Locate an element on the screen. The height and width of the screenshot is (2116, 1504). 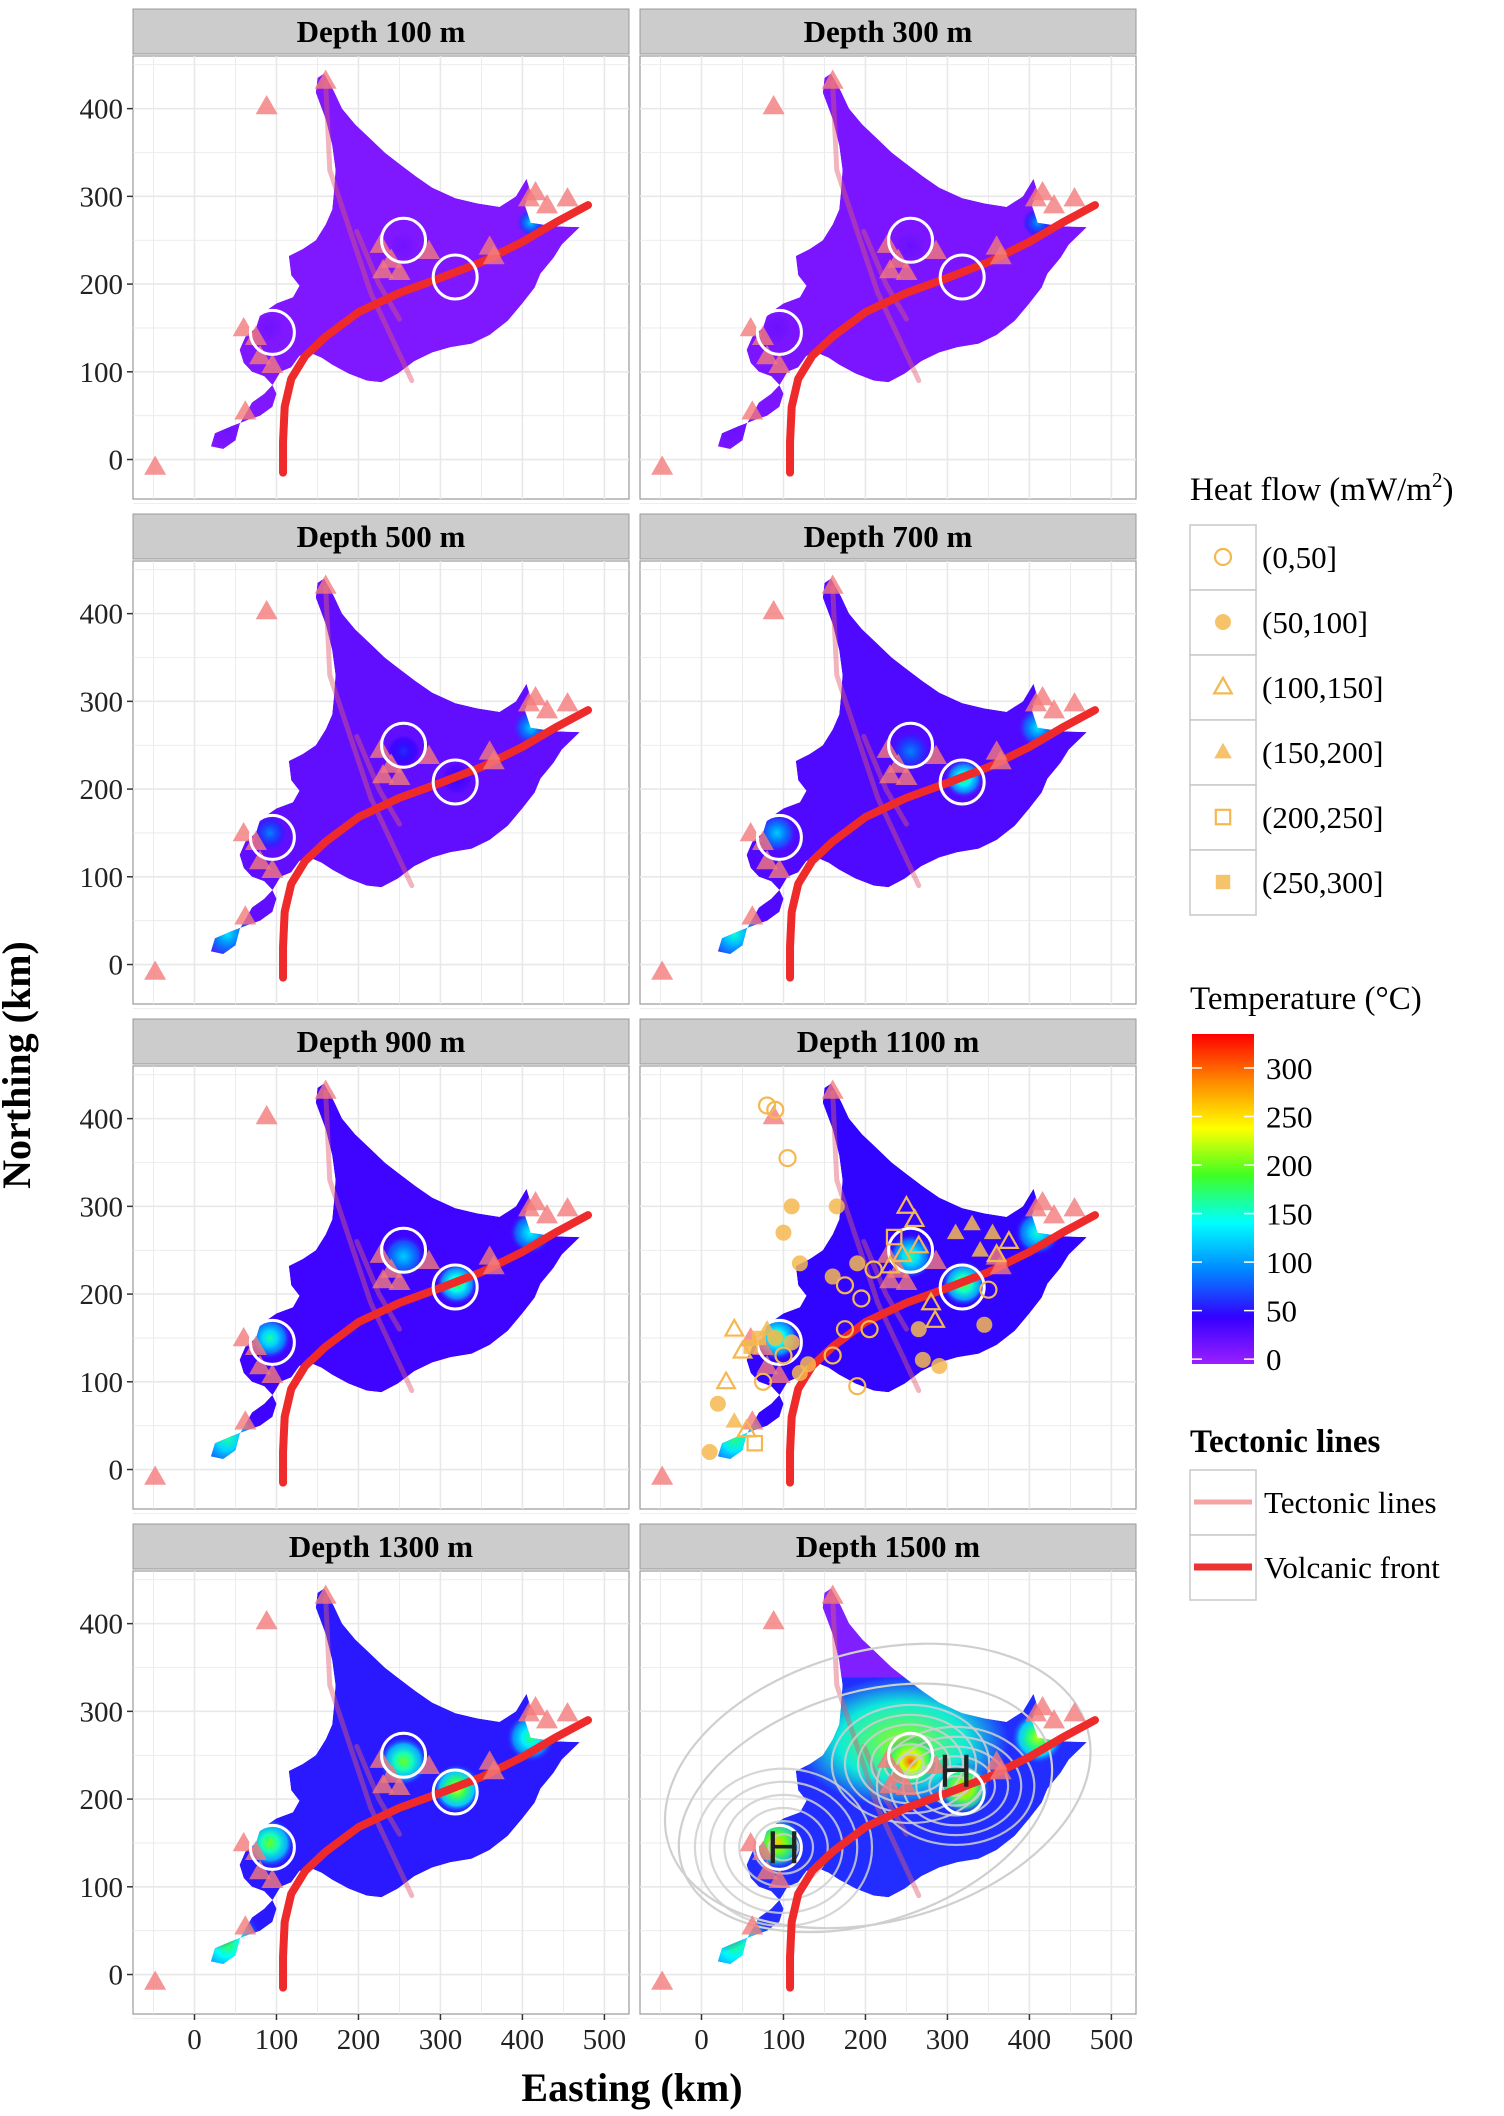
heat-flow-legend-label: (0,50] is located at coordinates (1299, 557).